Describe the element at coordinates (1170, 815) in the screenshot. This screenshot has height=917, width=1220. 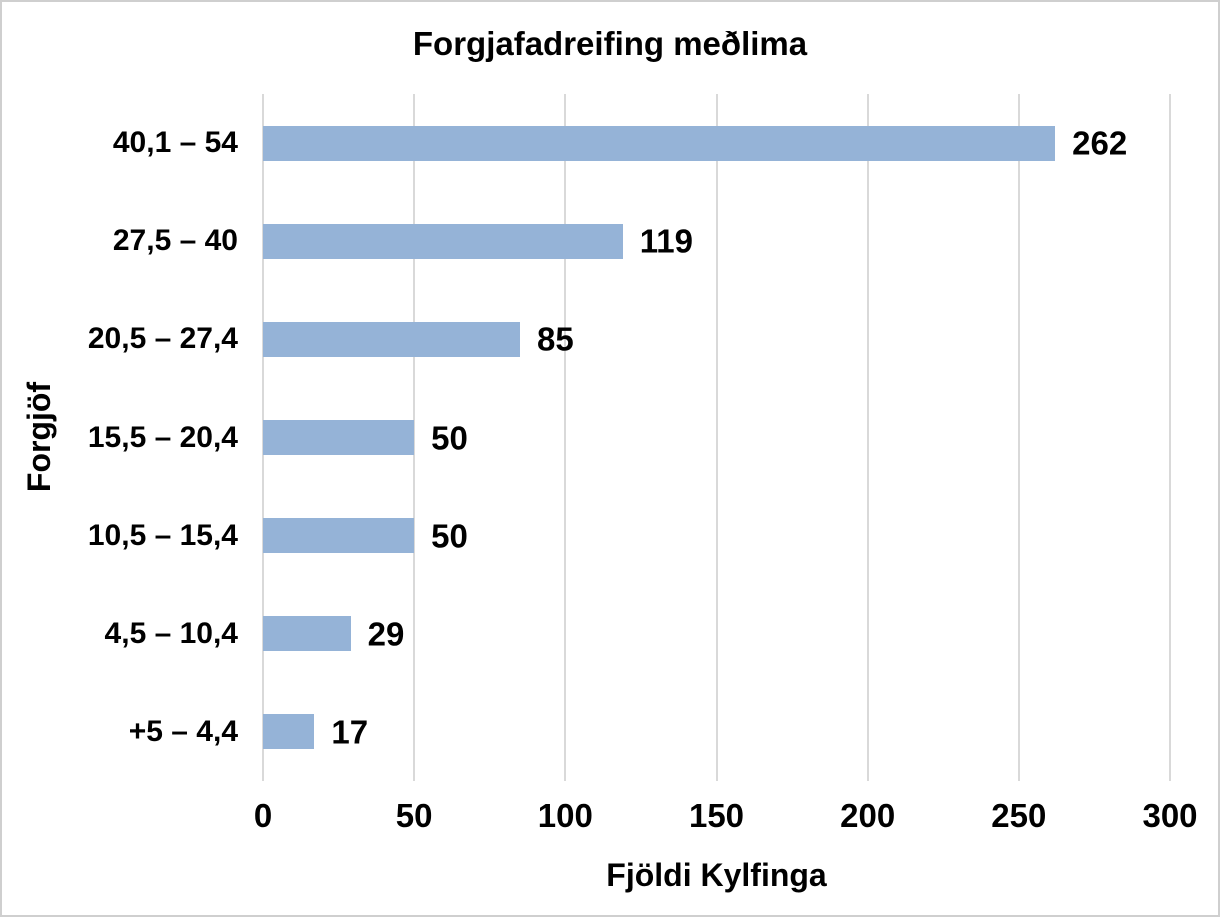
I see `x-tick-label: 300` at that location.